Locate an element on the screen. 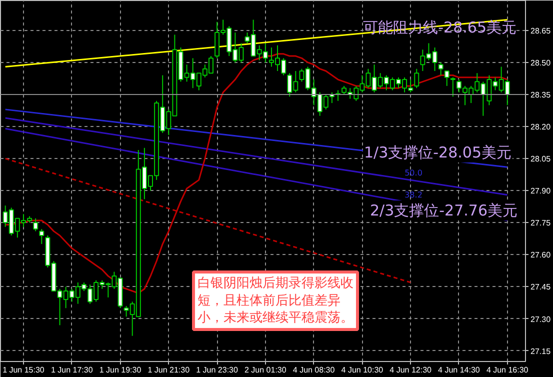  x-tick-label: 1 Jun 15:30 is located at coordinates (23, 370).